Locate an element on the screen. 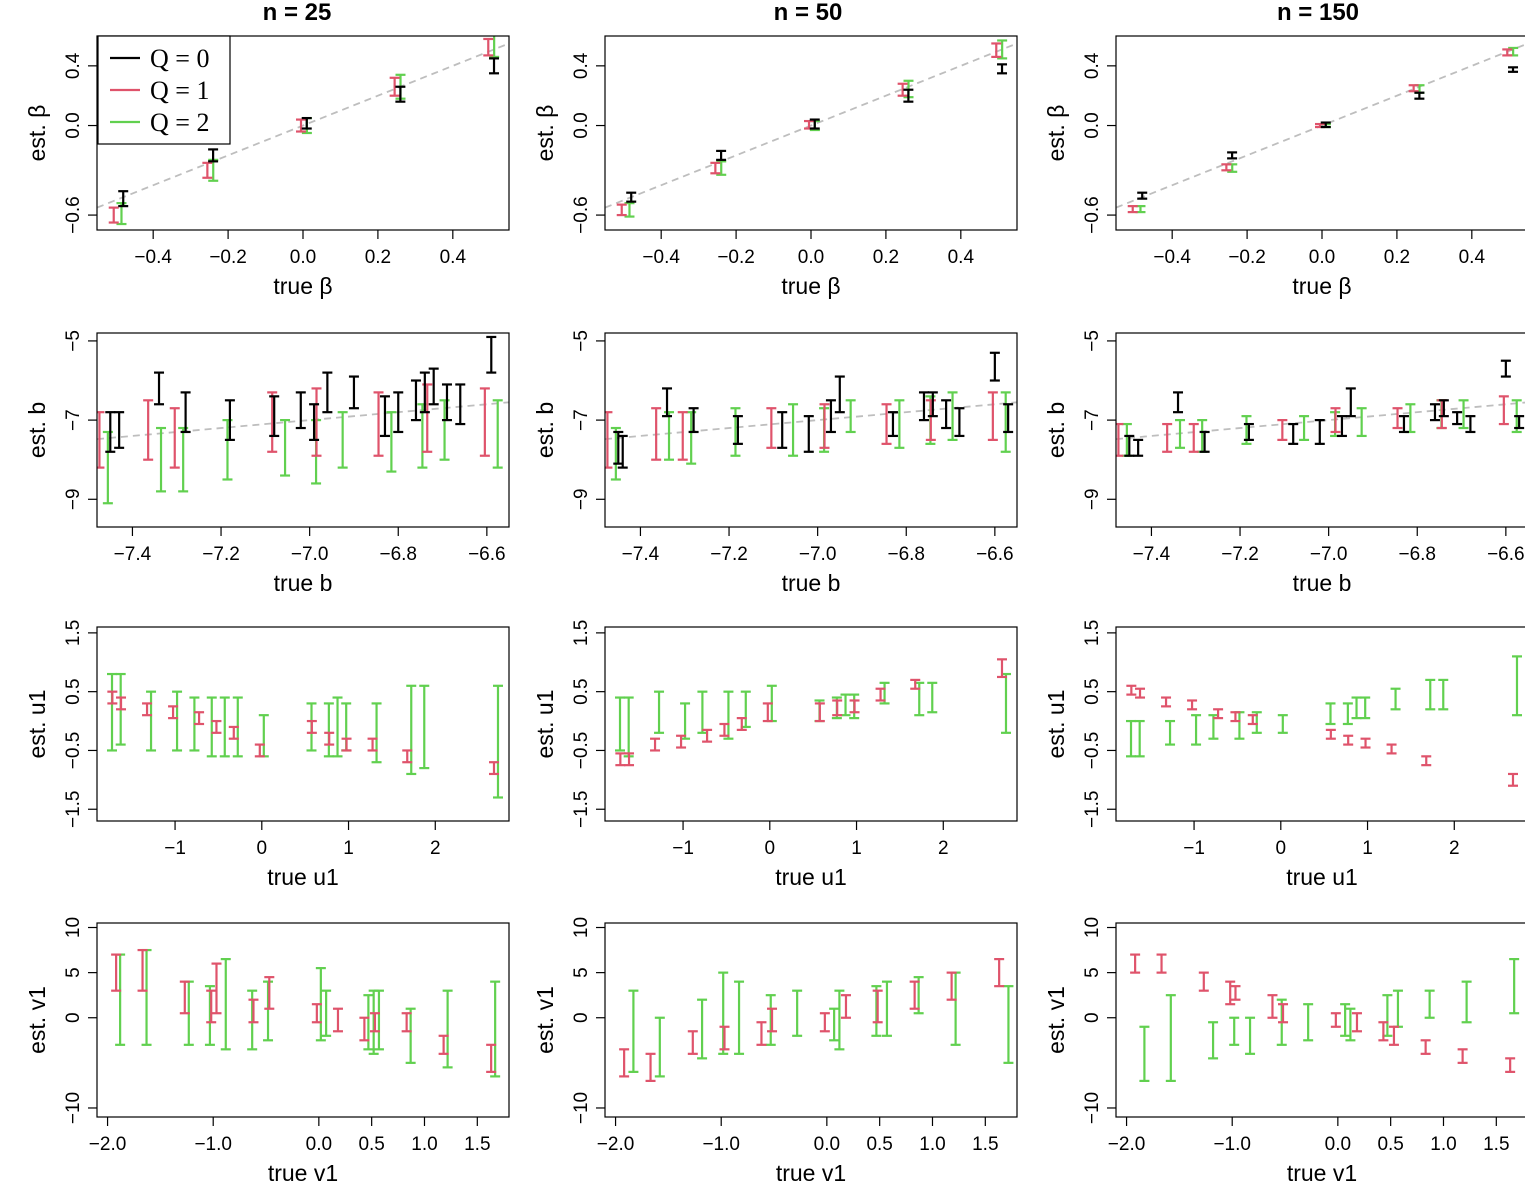  panel-r3c1-ytick-label-0: −10 is located at coordinates (581, 1108).